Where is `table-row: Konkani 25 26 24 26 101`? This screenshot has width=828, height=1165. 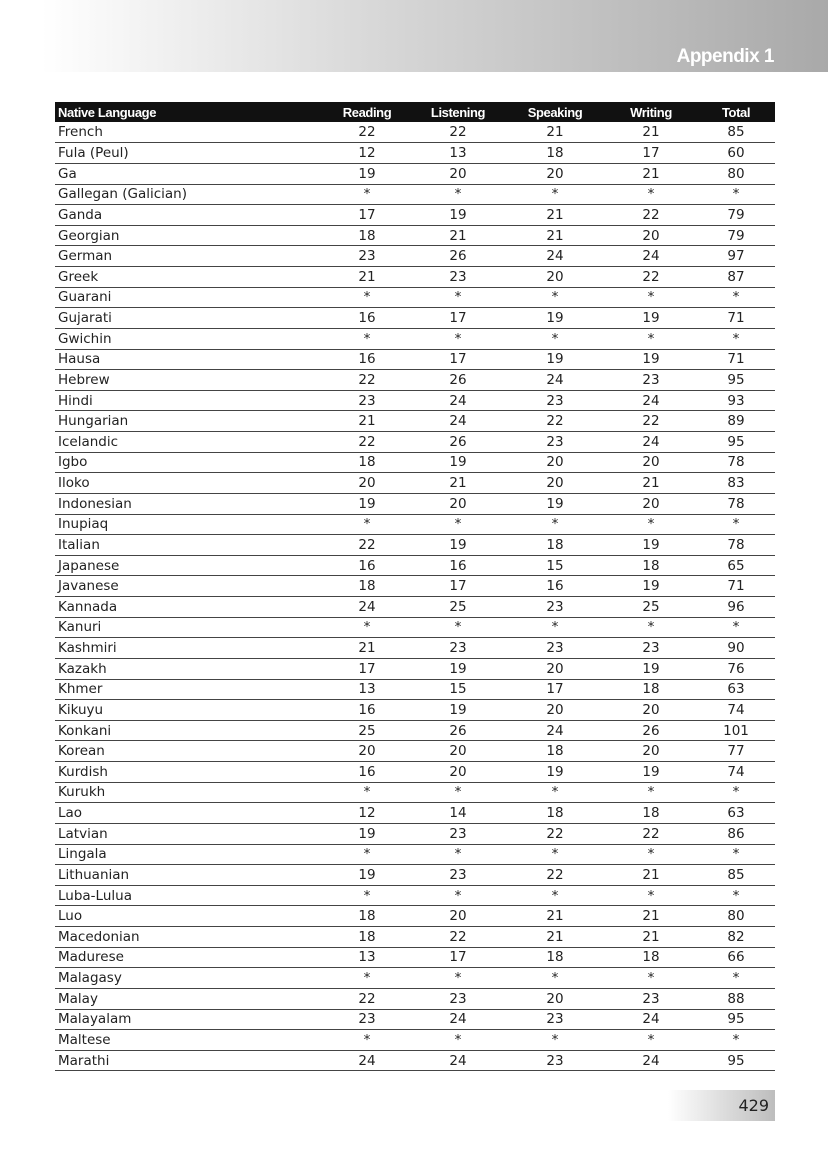 table-row: Konkani 25 26 24 26 101 is located at coordinates (415, 731).